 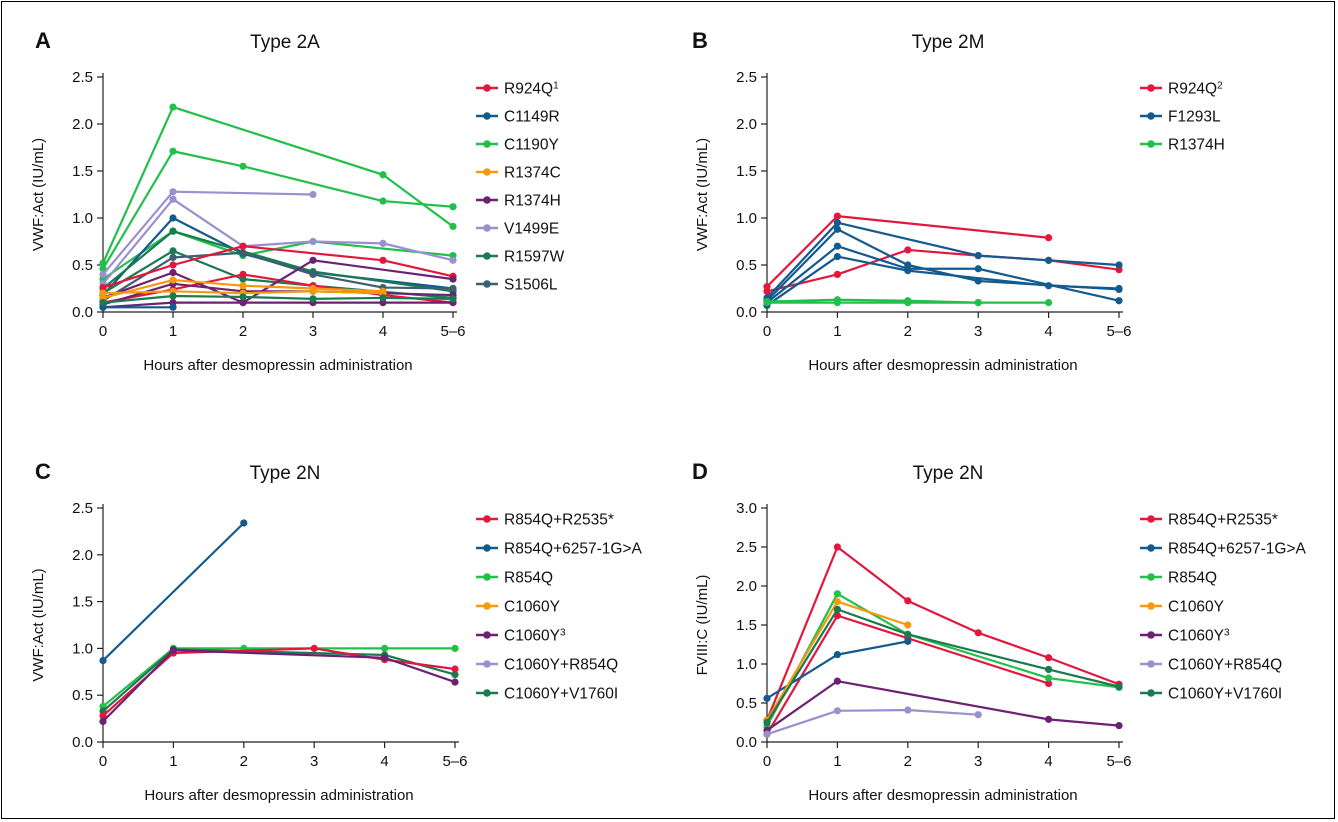 What do you see at coordinates (908, 761) in the screenshot?
I see `x-tick-label: 2` at bounding box center [908, 761].